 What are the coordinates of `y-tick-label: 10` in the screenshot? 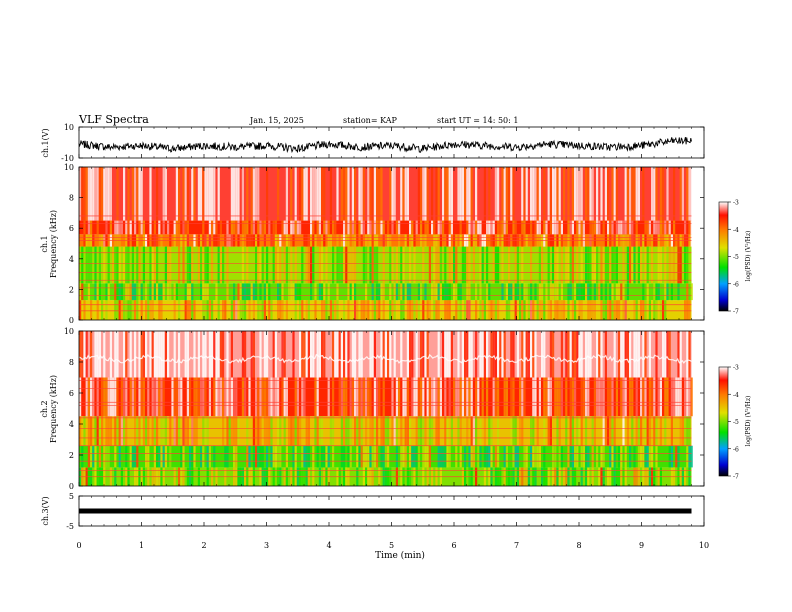 It's located at (69, 331).